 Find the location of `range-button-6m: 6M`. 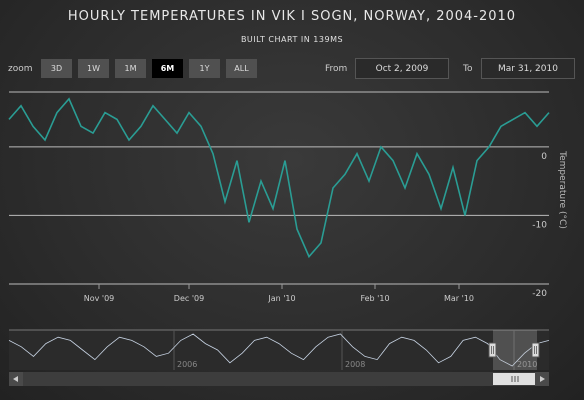

range-button-6m: 6M is located at coordinates (167, 68).